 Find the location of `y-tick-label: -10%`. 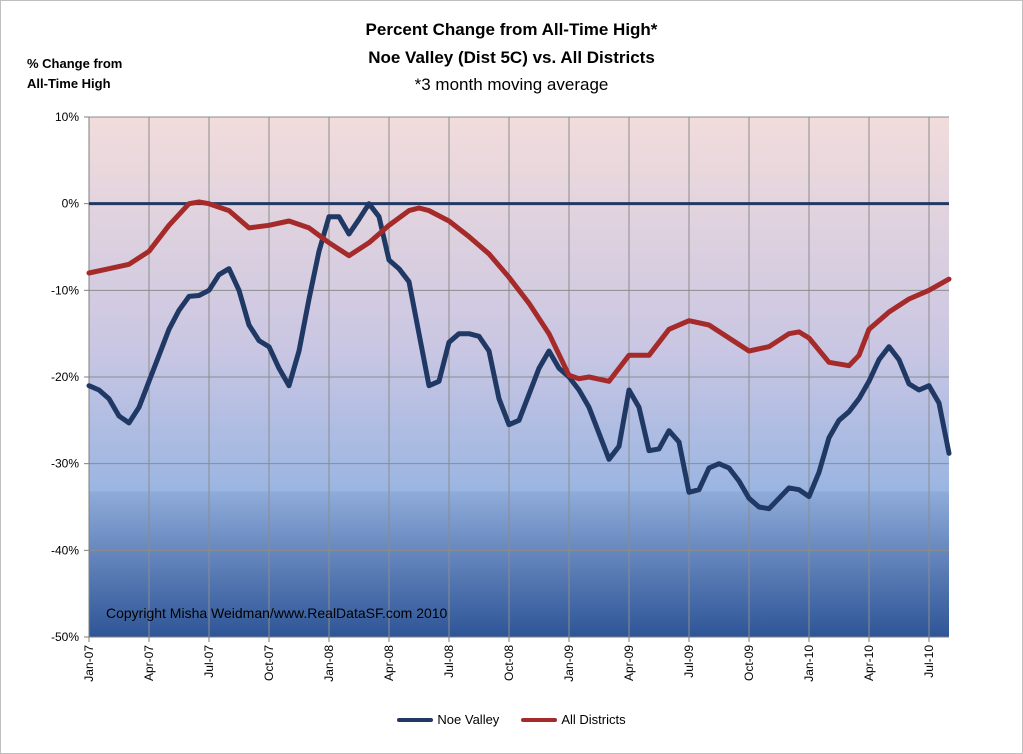

y-tick-label: -10% is located at coordinates (65, 290).